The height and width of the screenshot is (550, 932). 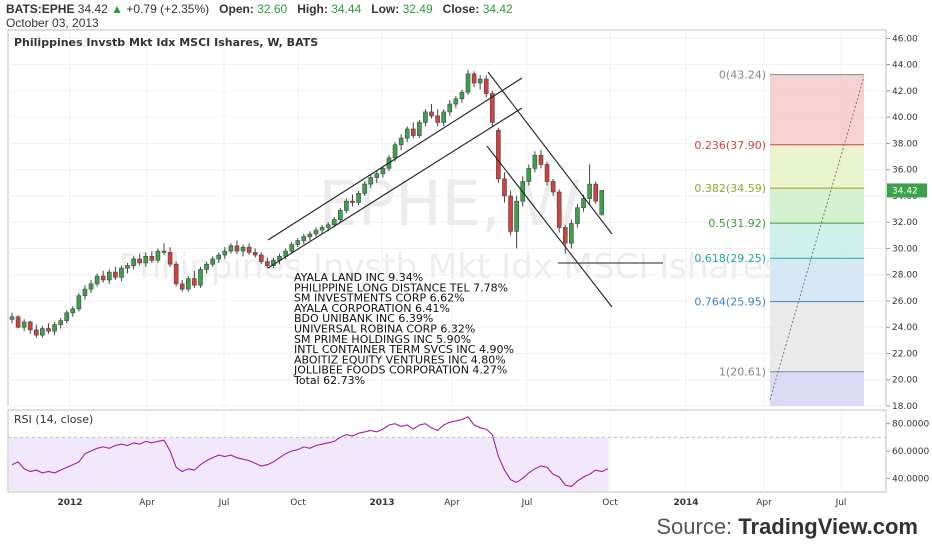 I want to click on price-tick-label: 38.00, so click(x=905, y=144).